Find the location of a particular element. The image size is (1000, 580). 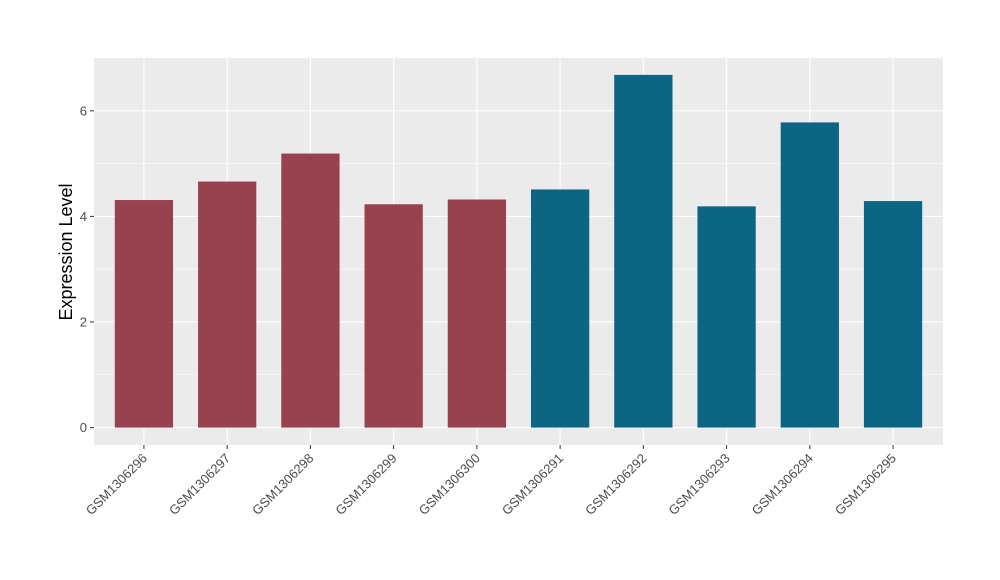

x-tick-label: GSM1306292 is located at coordinates (615, 484).